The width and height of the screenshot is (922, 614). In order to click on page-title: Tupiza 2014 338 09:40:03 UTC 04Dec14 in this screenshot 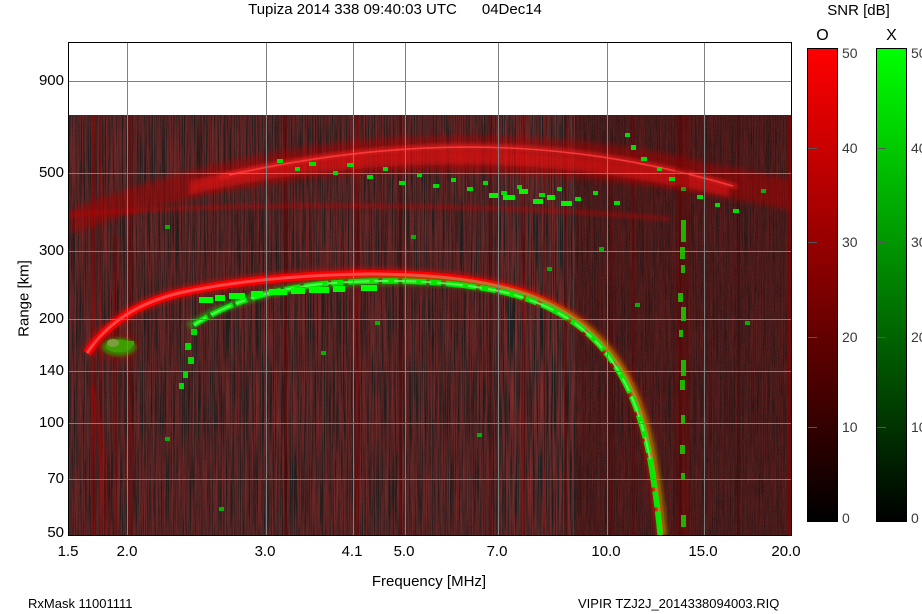, I will do `click(395, 9)`.